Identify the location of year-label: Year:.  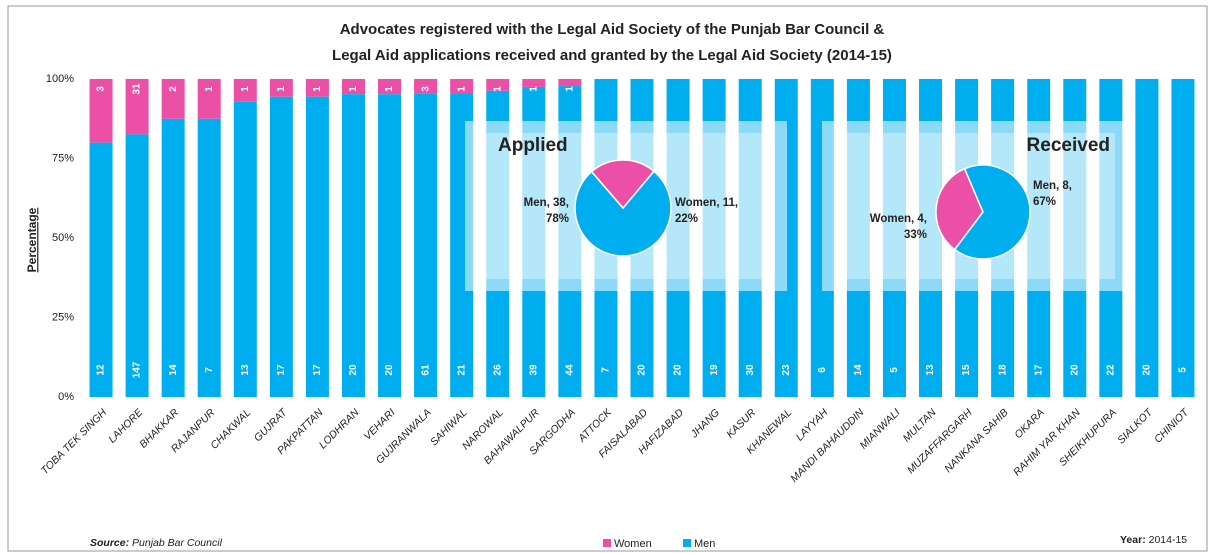
(1133, 540).